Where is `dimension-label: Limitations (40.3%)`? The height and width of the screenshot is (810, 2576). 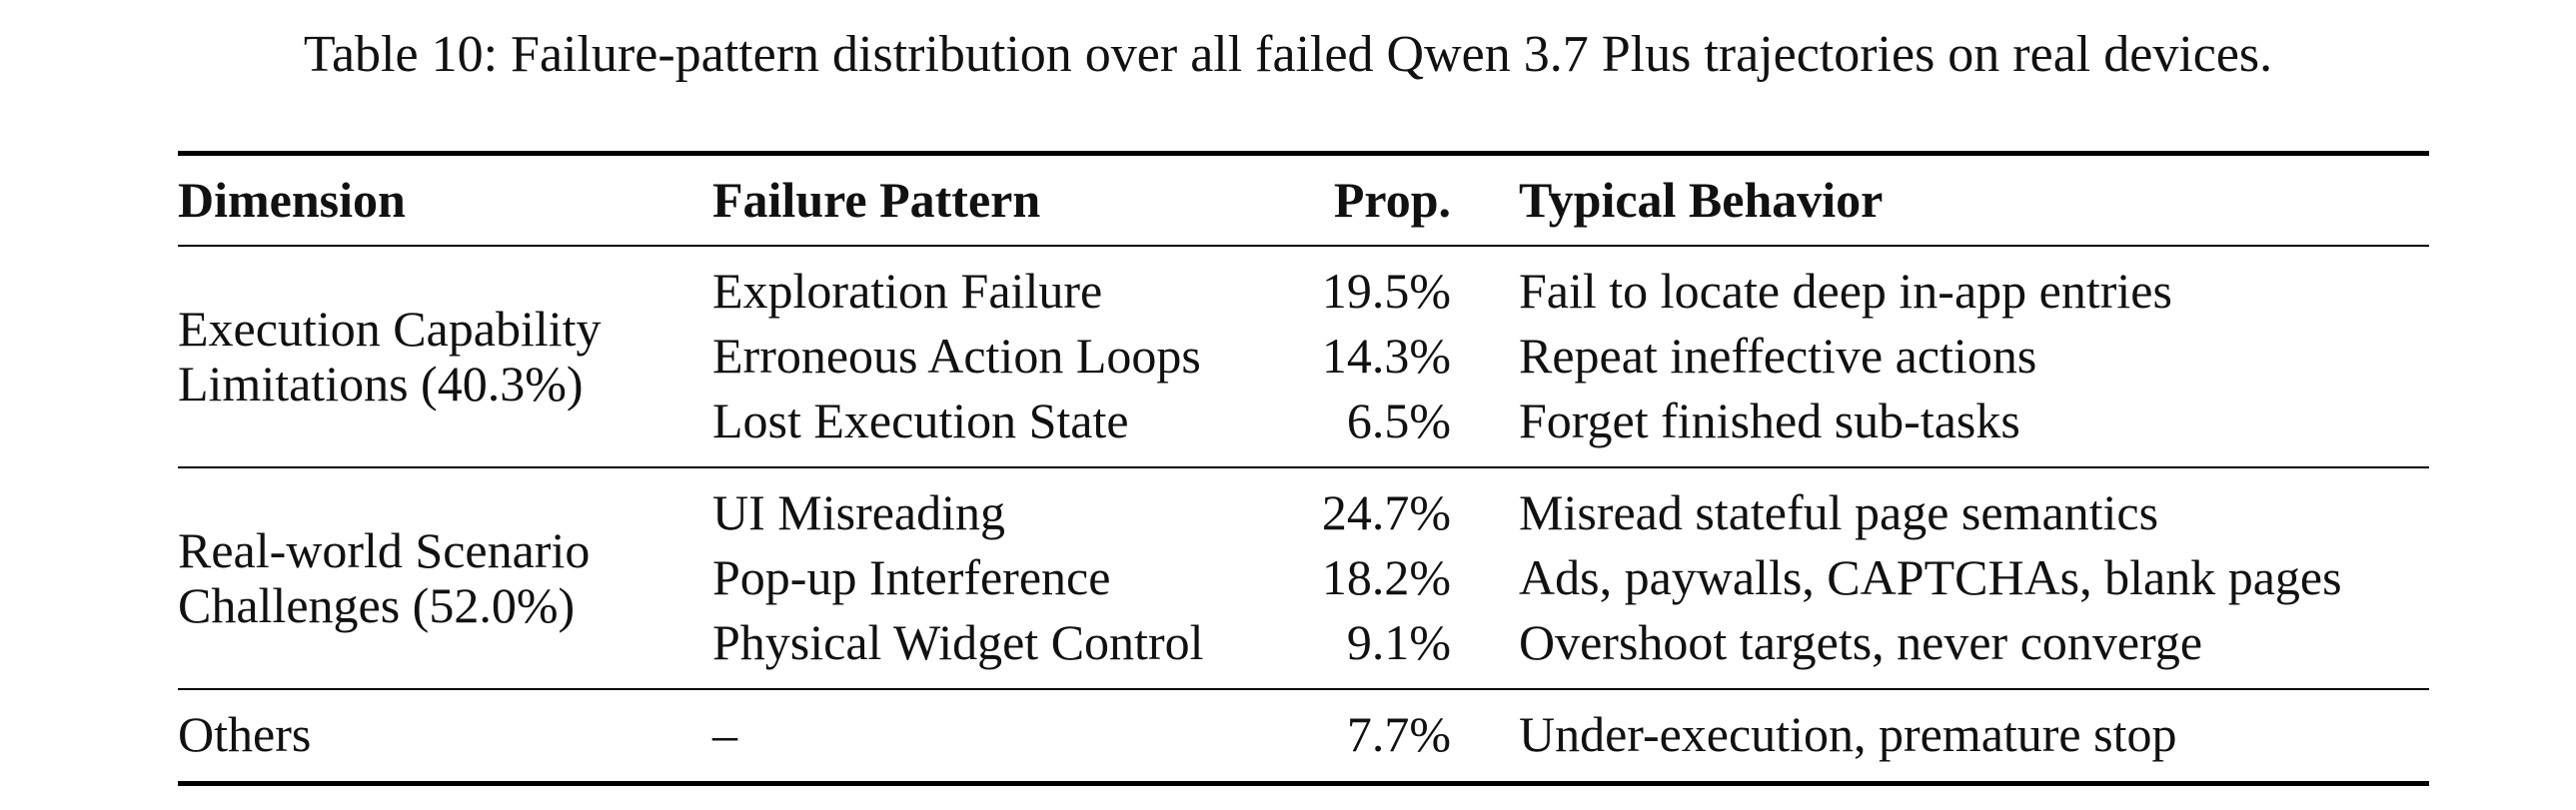 dimension-label: Limitations (40.3%) is located at coordinates (381, 383).